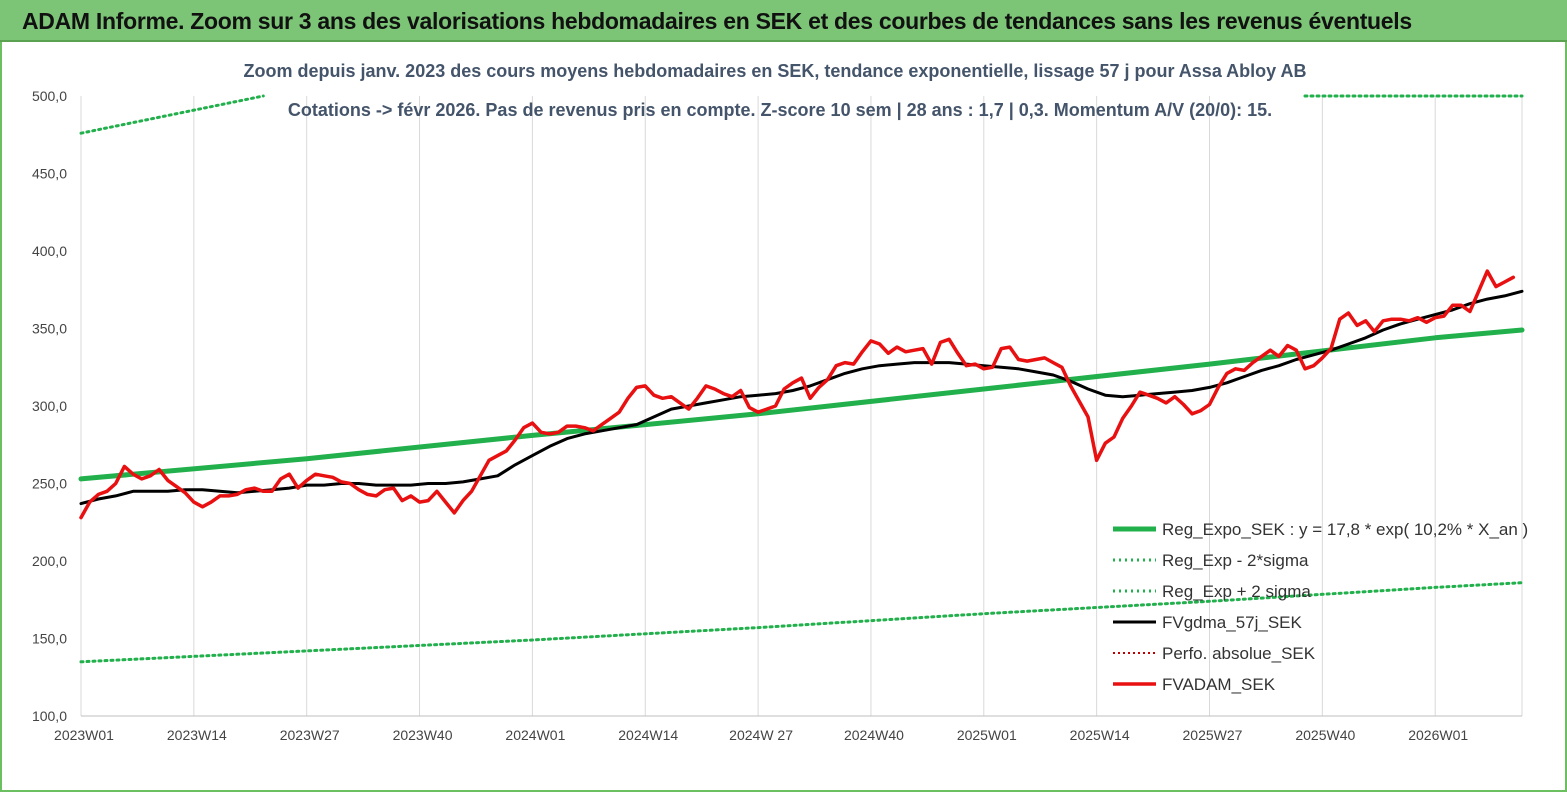 The image size is (1567, 792). I want to click on y-tick-label: 200,0, so click(49, 561).